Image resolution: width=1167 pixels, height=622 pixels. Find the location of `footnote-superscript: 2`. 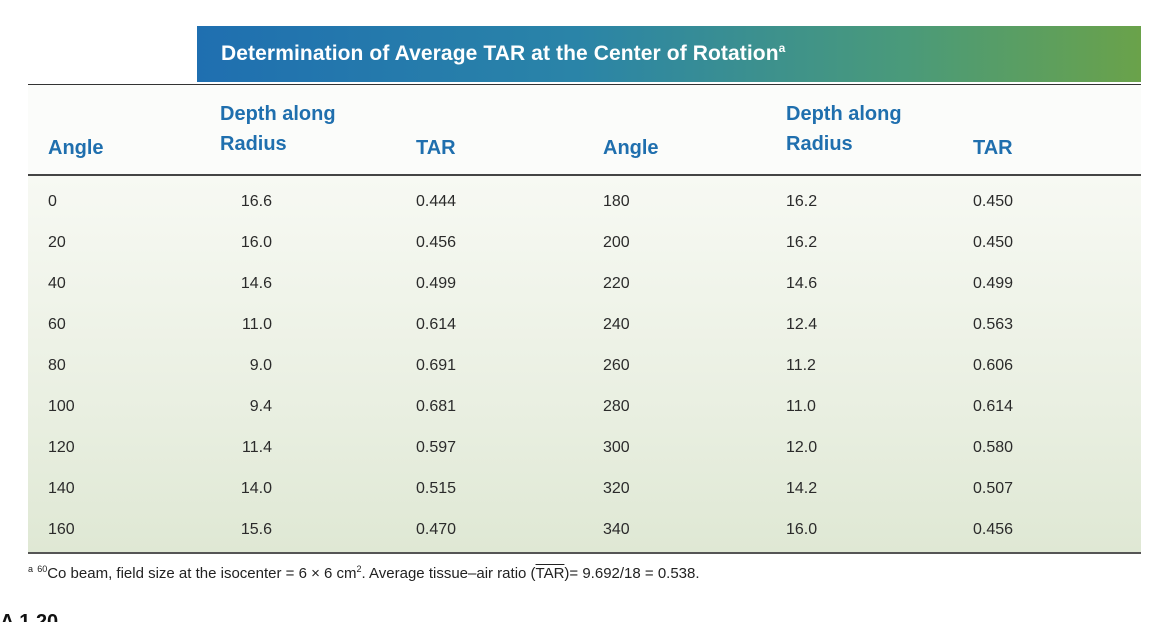

footnote-superscript: 2 is located at coordinates (359, 569).